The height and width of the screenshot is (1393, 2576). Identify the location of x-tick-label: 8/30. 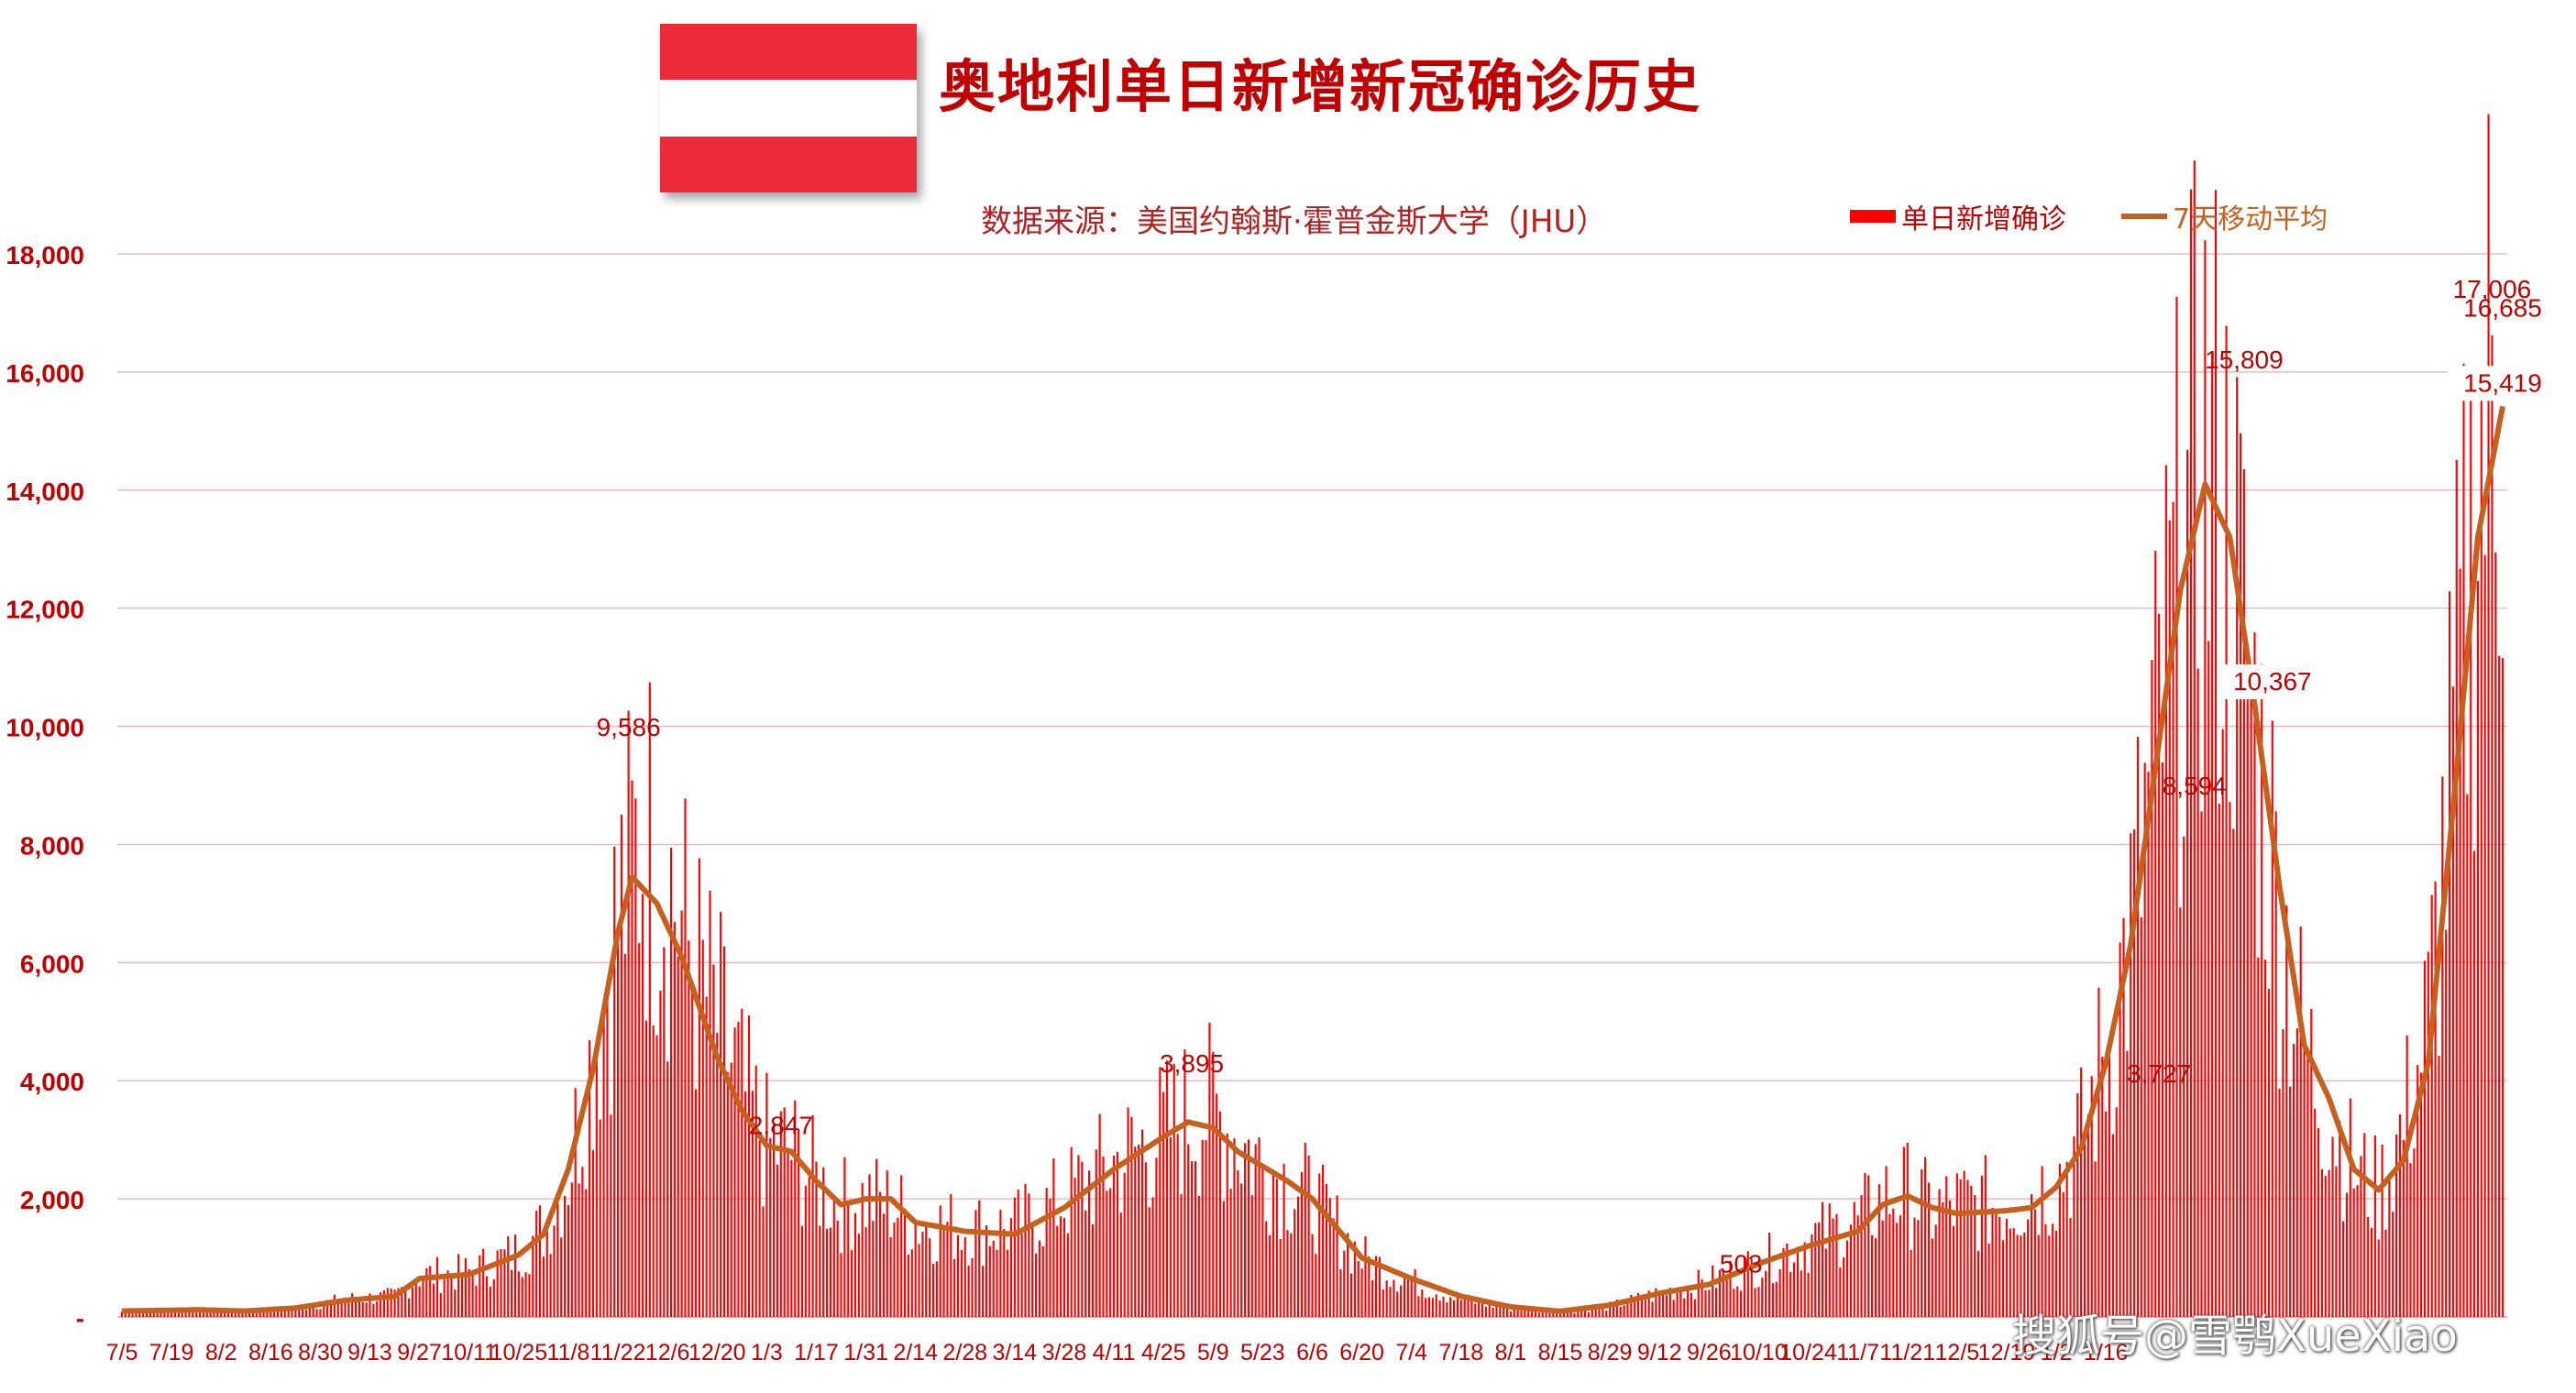
(321, 1353).